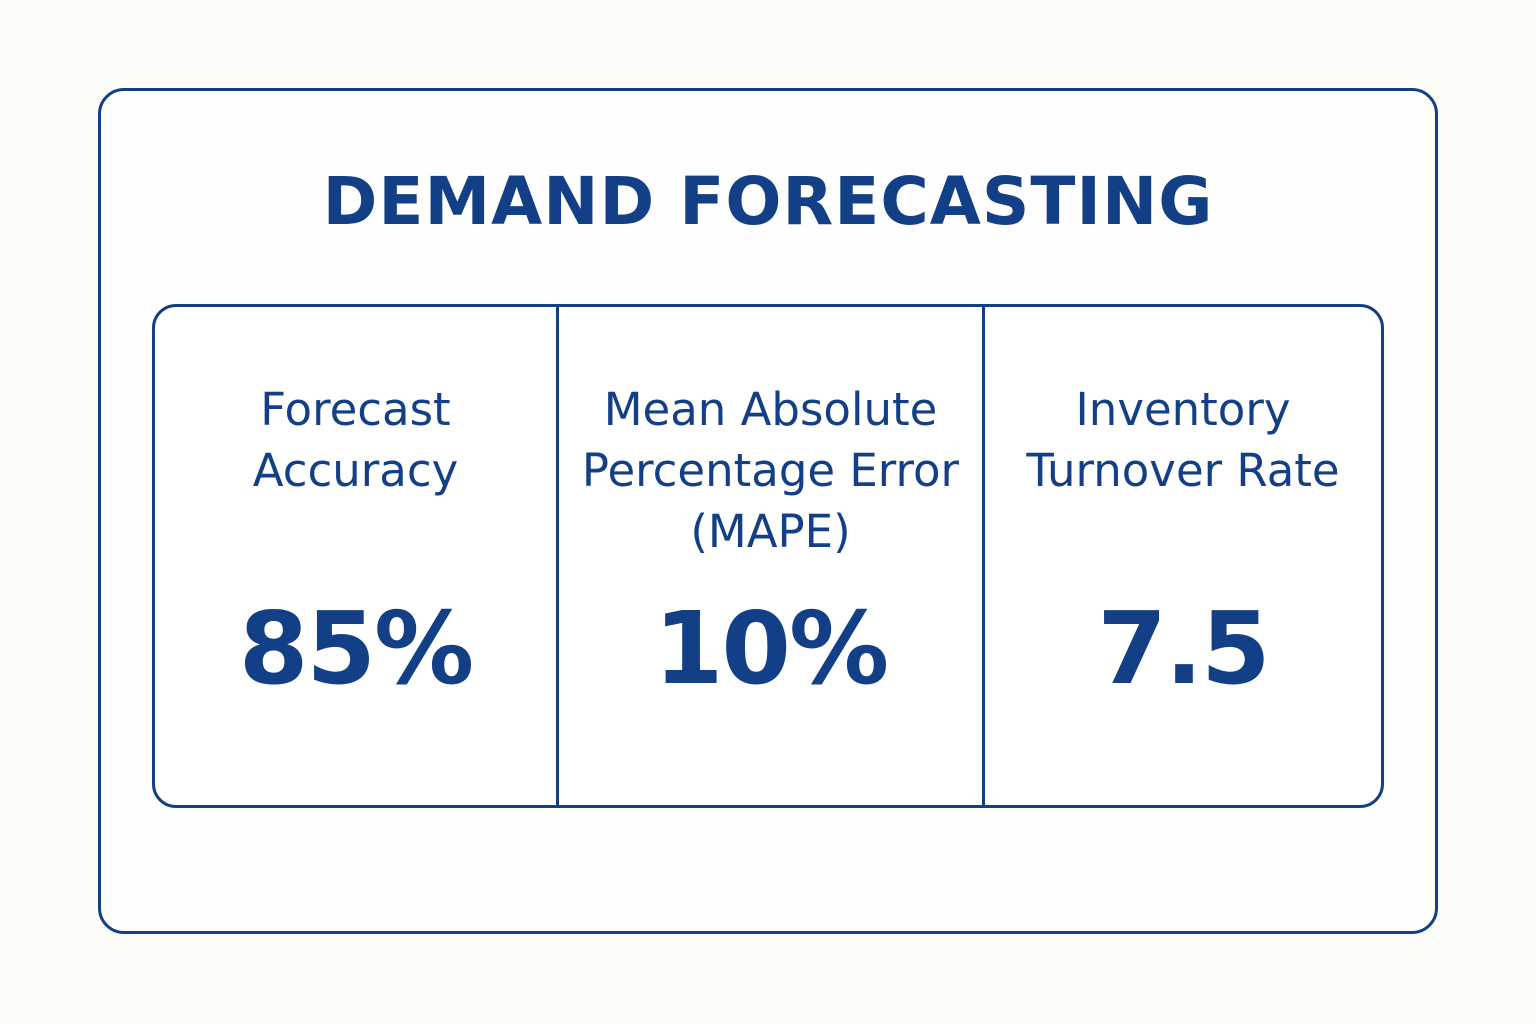 This screenshot has height=1024, width=1536. I want to click on metric-label: Mean Absolute Percentage Error (MAPE), so click(770, 470).